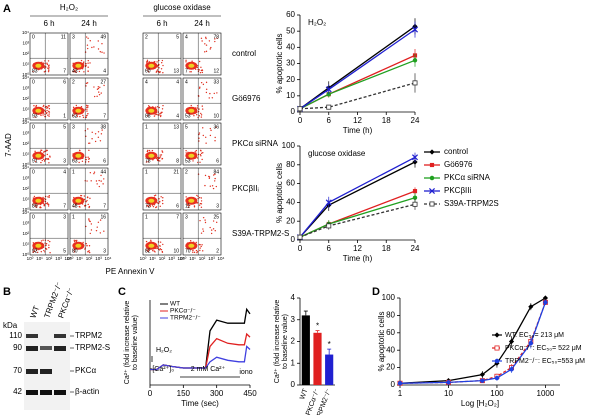  I want to click on band, so click(32, 371).